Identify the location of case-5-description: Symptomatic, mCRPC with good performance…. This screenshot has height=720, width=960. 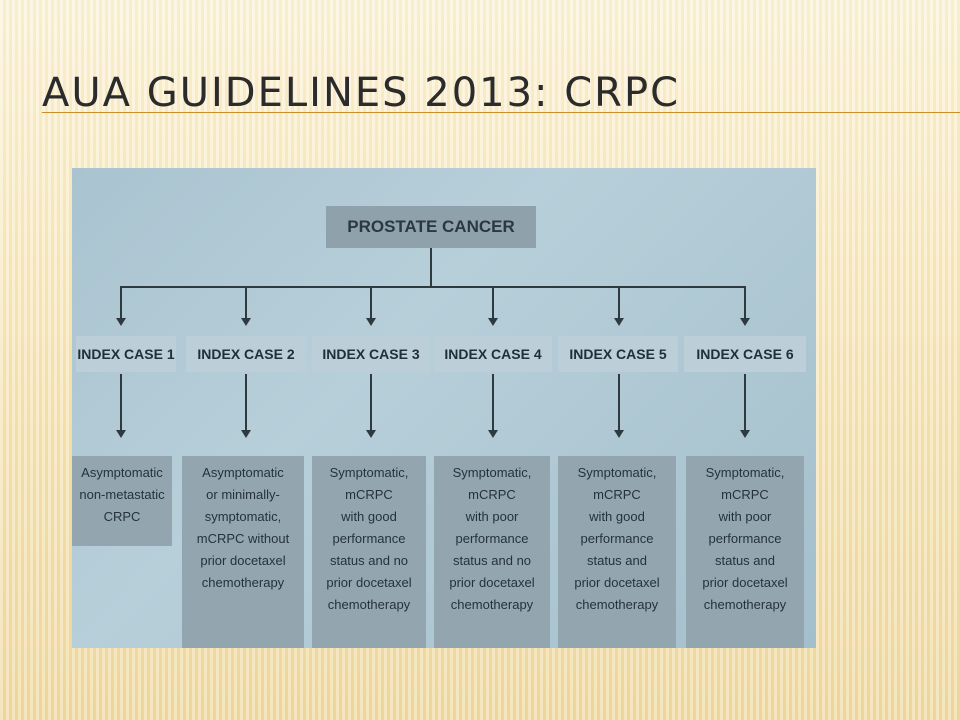
(617, 552).